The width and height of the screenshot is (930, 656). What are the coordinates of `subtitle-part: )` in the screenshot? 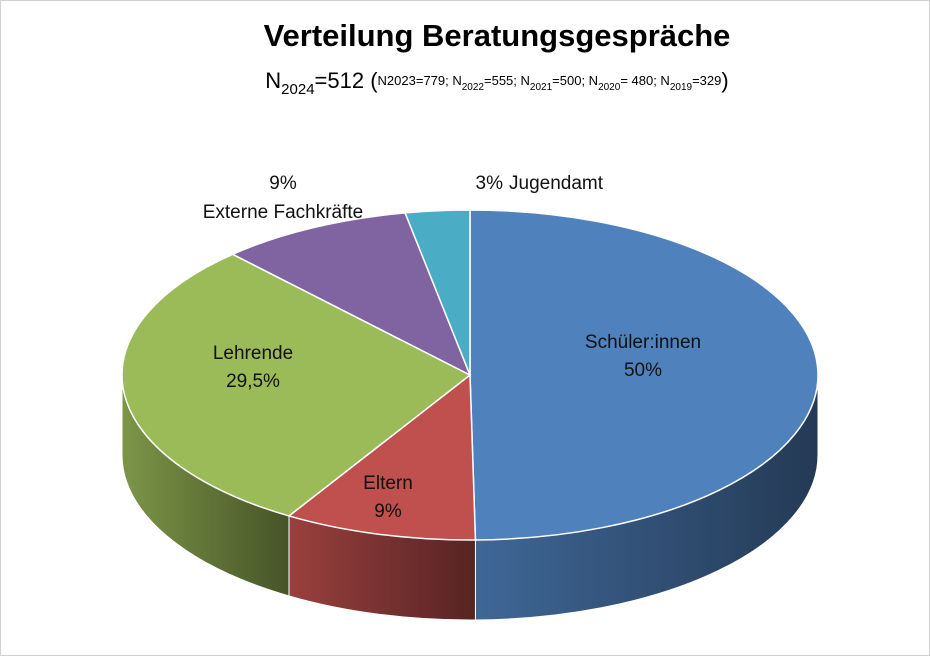 It's located at (724, 80).